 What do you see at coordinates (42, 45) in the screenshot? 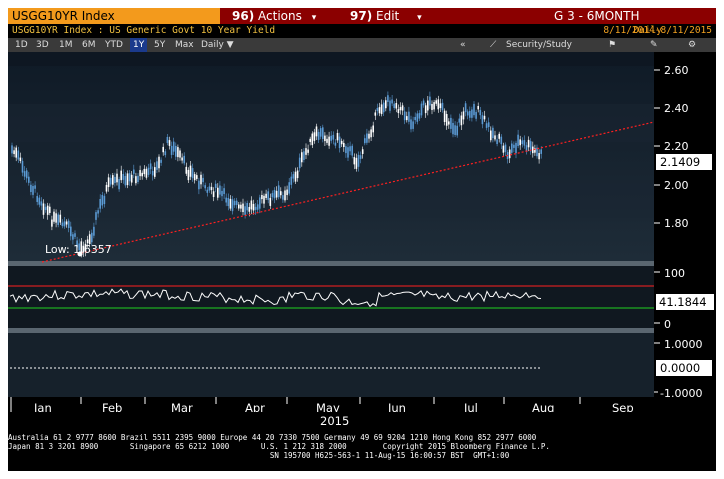
I see `tab-3d: 3D` at bounding box center [42, 45].